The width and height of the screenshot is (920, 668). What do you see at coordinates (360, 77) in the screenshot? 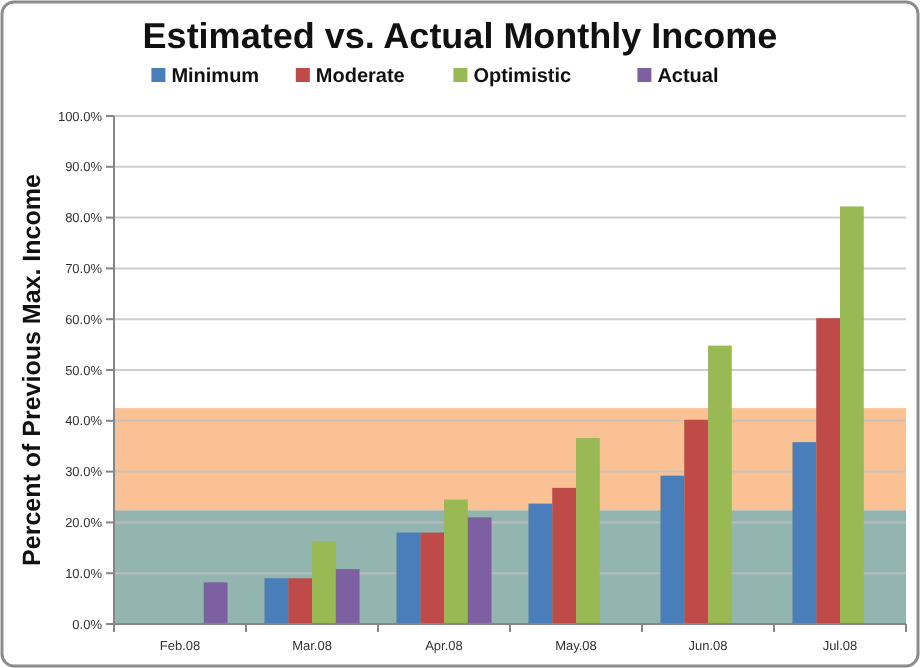
I see `legend-label: Moderate` at bounding box center [360, 77].